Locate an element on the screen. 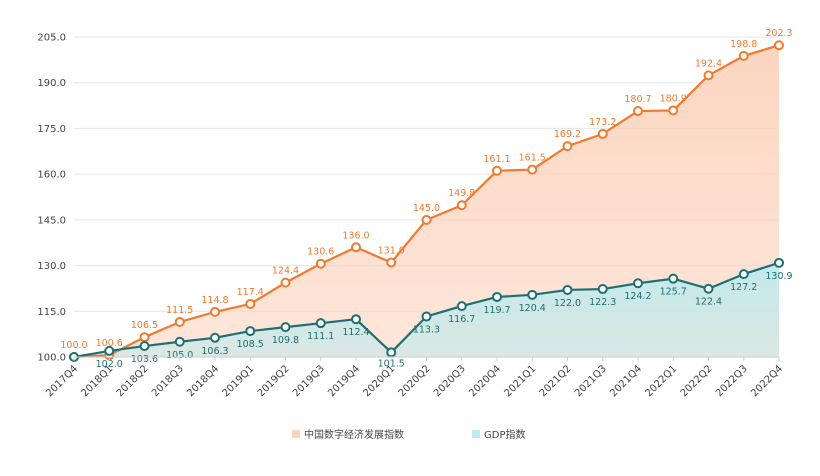  data-label-series-0: 192.4 is located at coordinates (708, 63).